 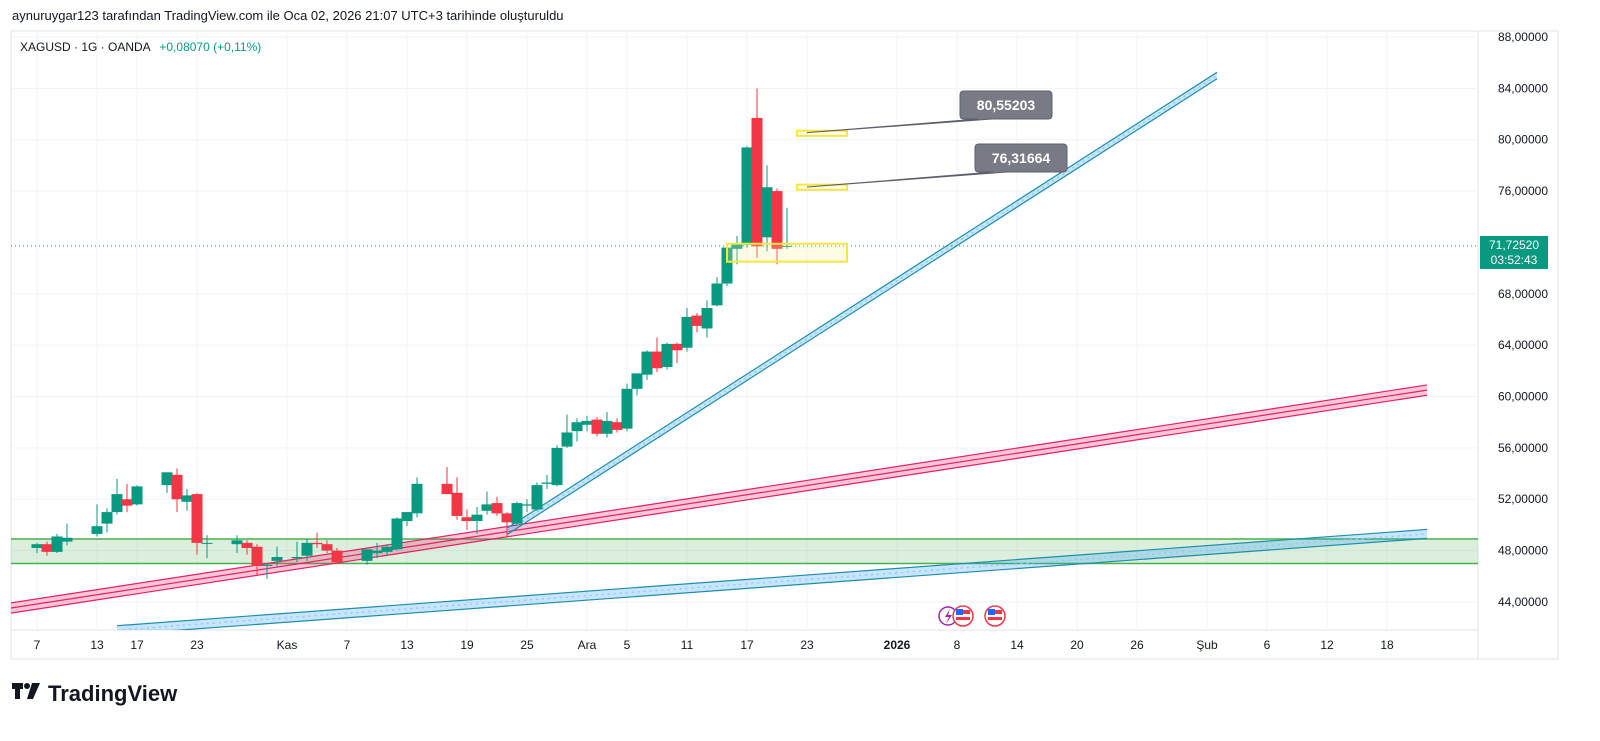 I want to click on symbol-legend: XAGUSD · 1G · OANDA +0,08070 (+0,11%), so click(x=140, y=47).